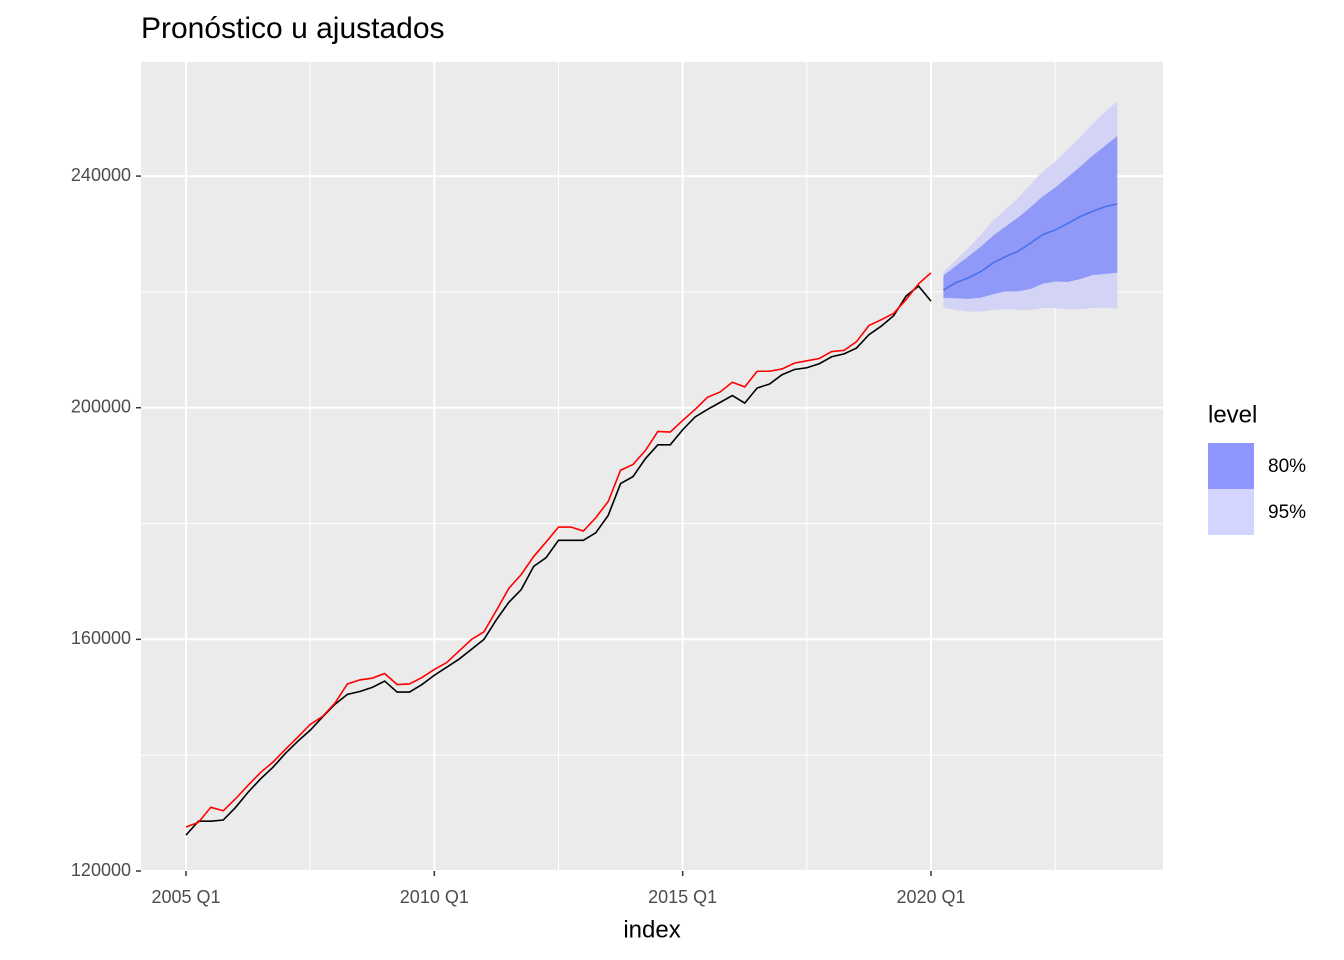  What do you see at coordinates (434, 897) in the screenshot?
I see `x-tick-label: 2010 Q1` at bounding box center [434, 897].